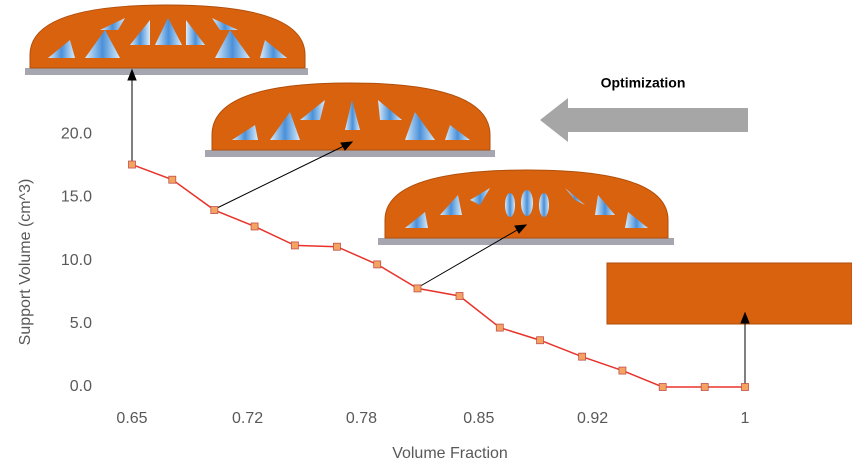 Image resolution: width=852 pixels, height=467 pixels. Describe the element at coordinates (729, 293) in the screenshot. I see `solid-block-image` at that location.